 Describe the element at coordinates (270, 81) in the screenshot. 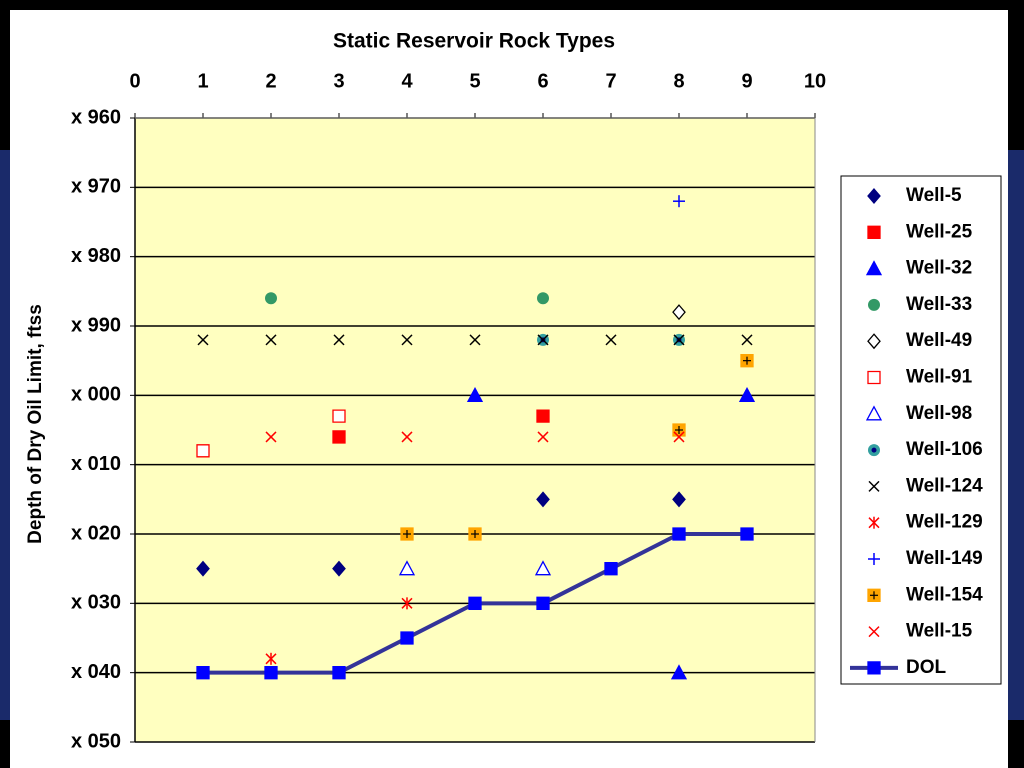

I see `x-tick-label: 2` at that location.